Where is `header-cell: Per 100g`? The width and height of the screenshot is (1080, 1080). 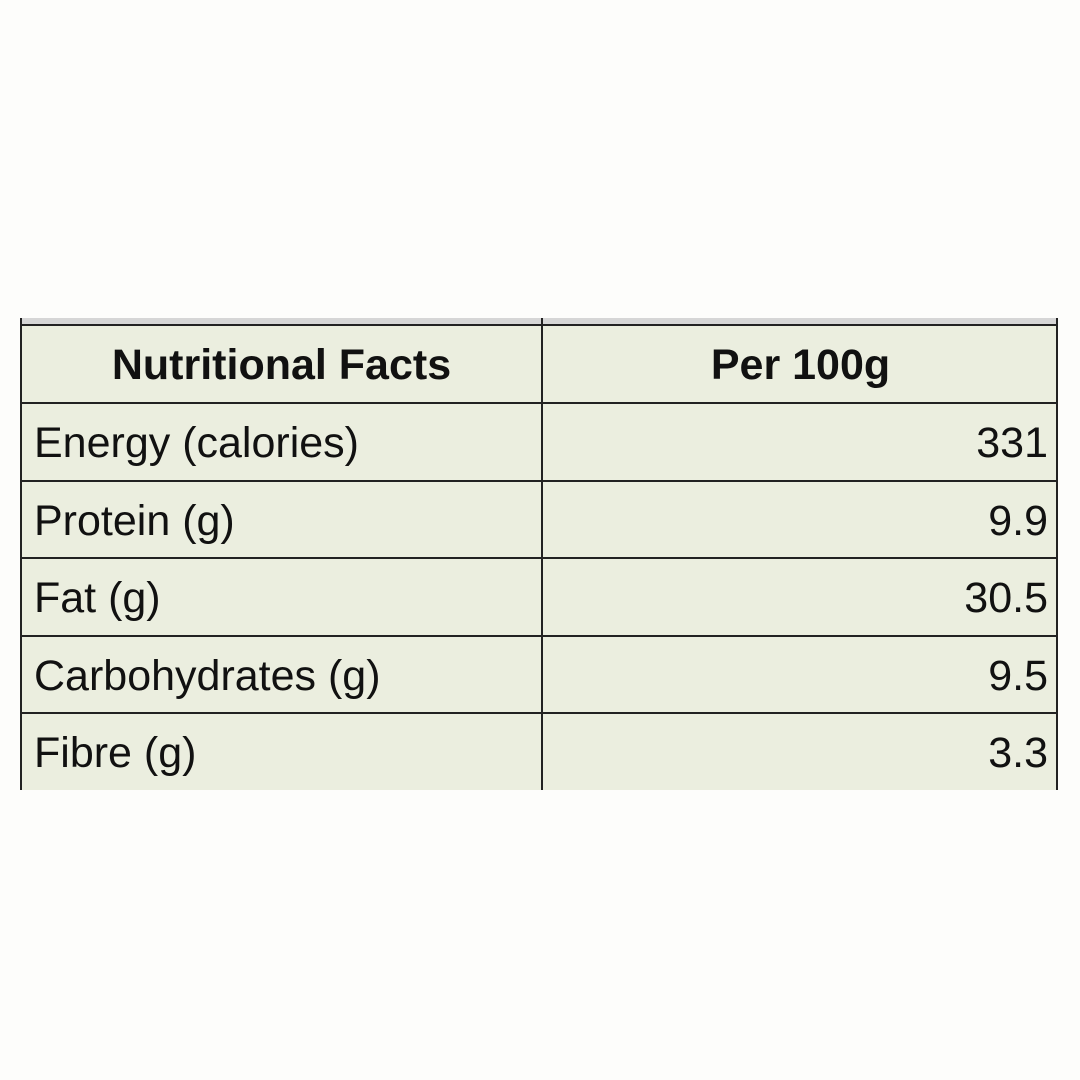
header-cell: Per 100g is located at coordinates (800, 365).